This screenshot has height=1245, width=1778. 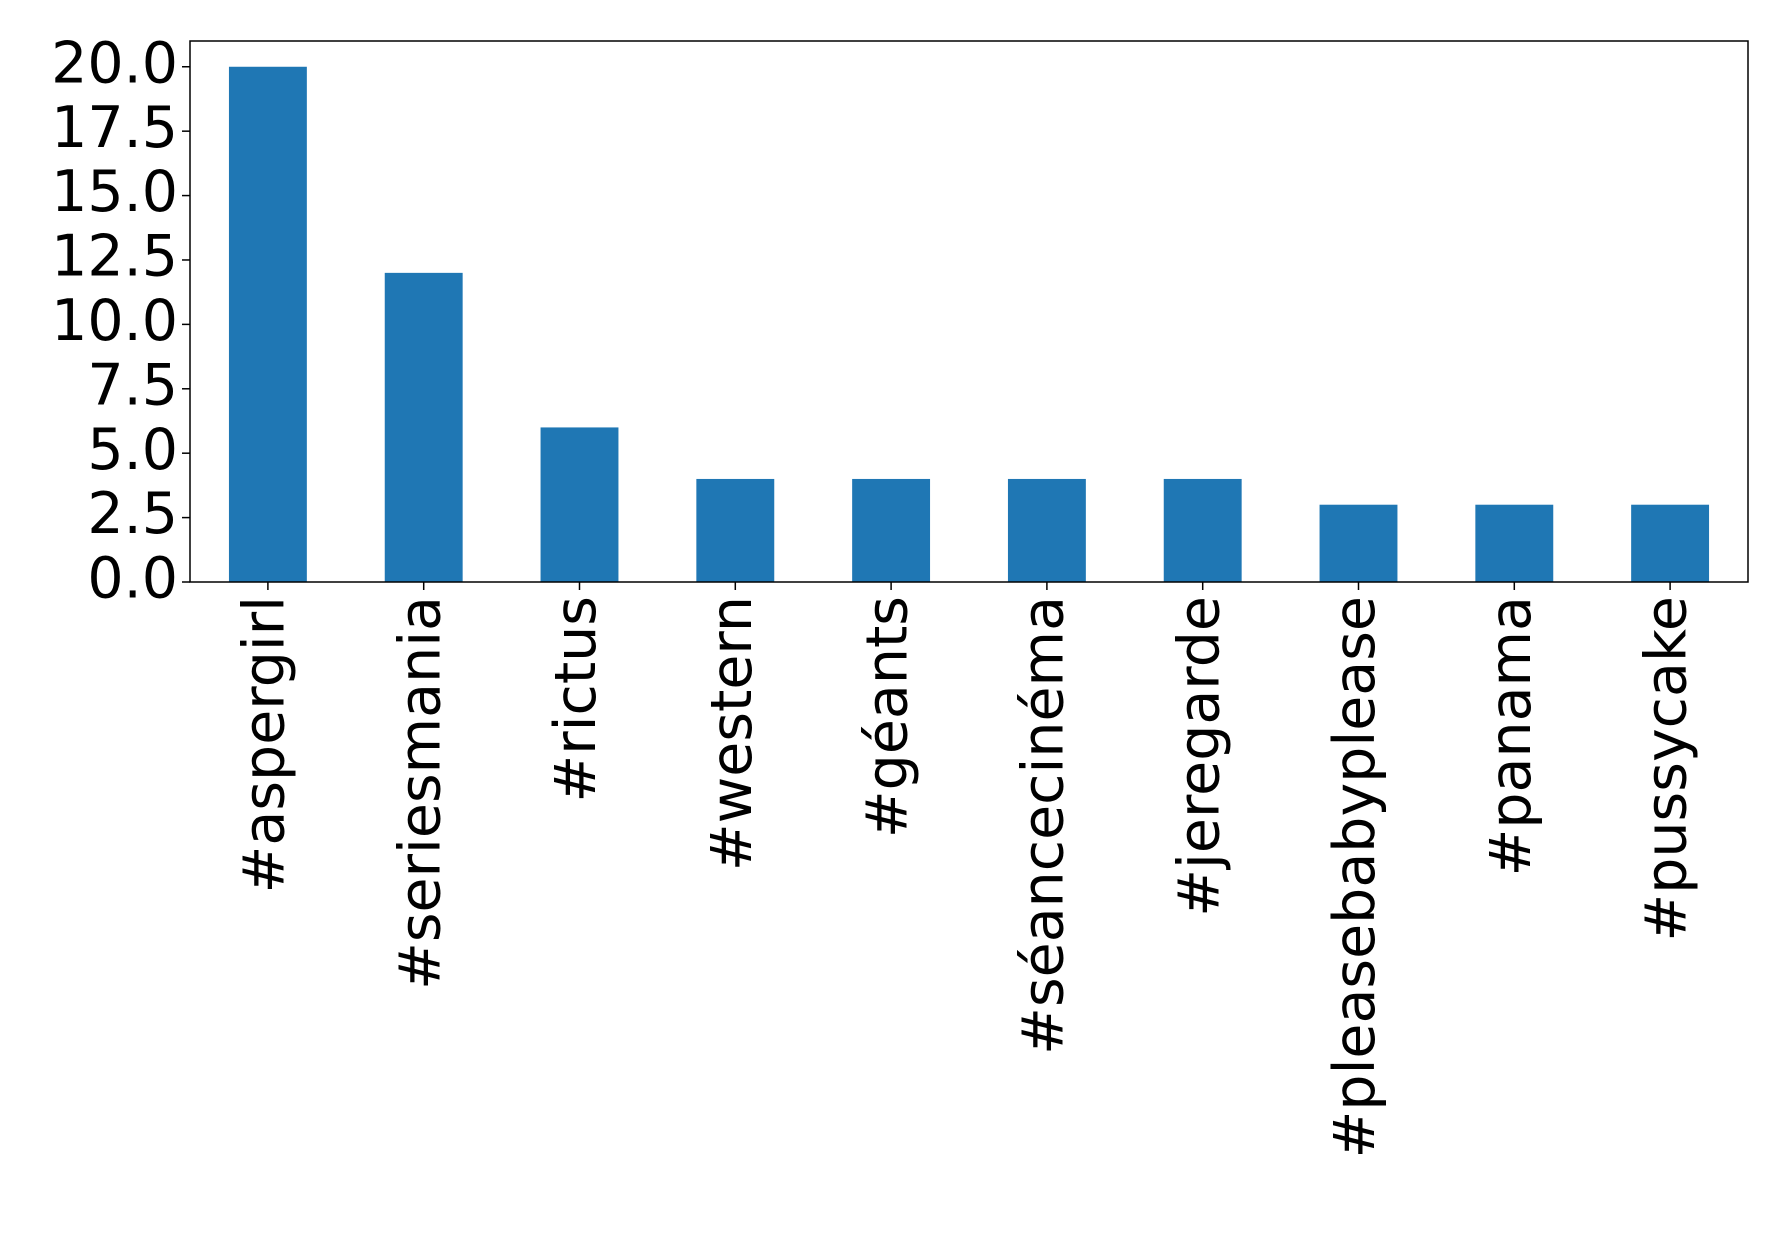 I want to click on y-tick-label: 5.0, so click(x=132, y=450).